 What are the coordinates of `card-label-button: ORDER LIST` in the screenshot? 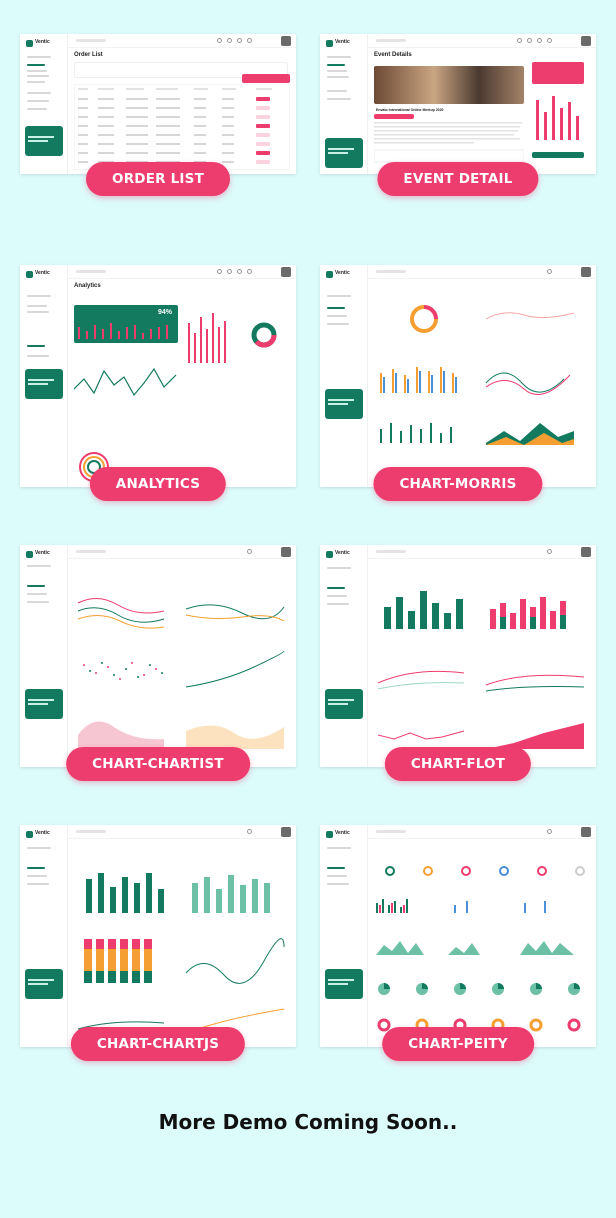 It's located at (158, 179).